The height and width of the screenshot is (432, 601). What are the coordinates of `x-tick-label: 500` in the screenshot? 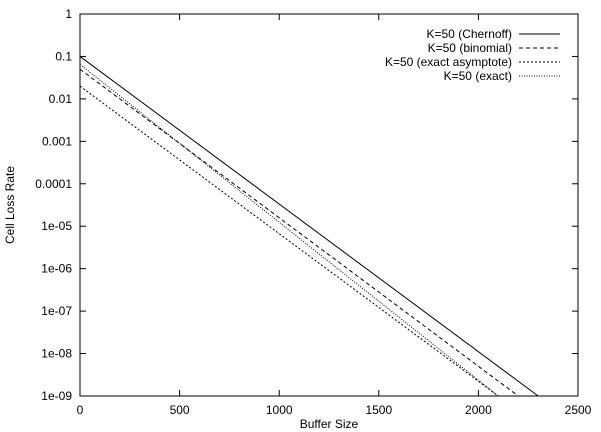 It's located at (180, 410).